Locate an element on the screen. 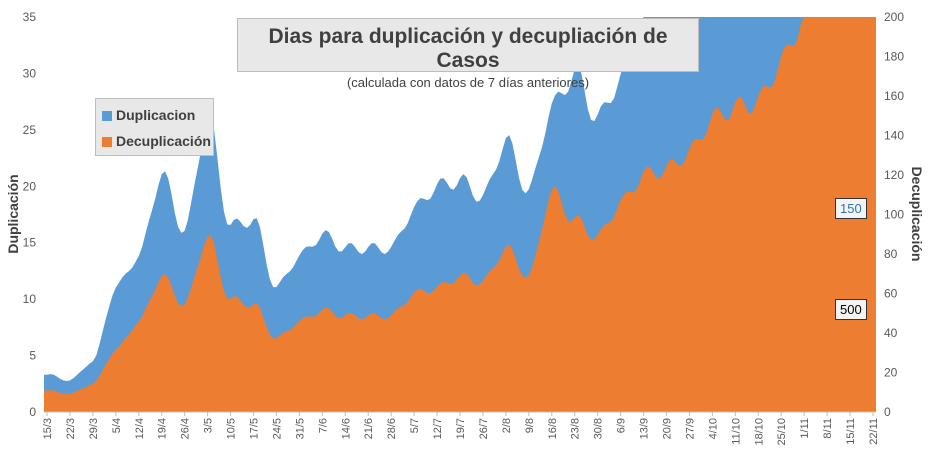  x-tick-label-22-11: 22/11 is located at coordinates (874, 431).